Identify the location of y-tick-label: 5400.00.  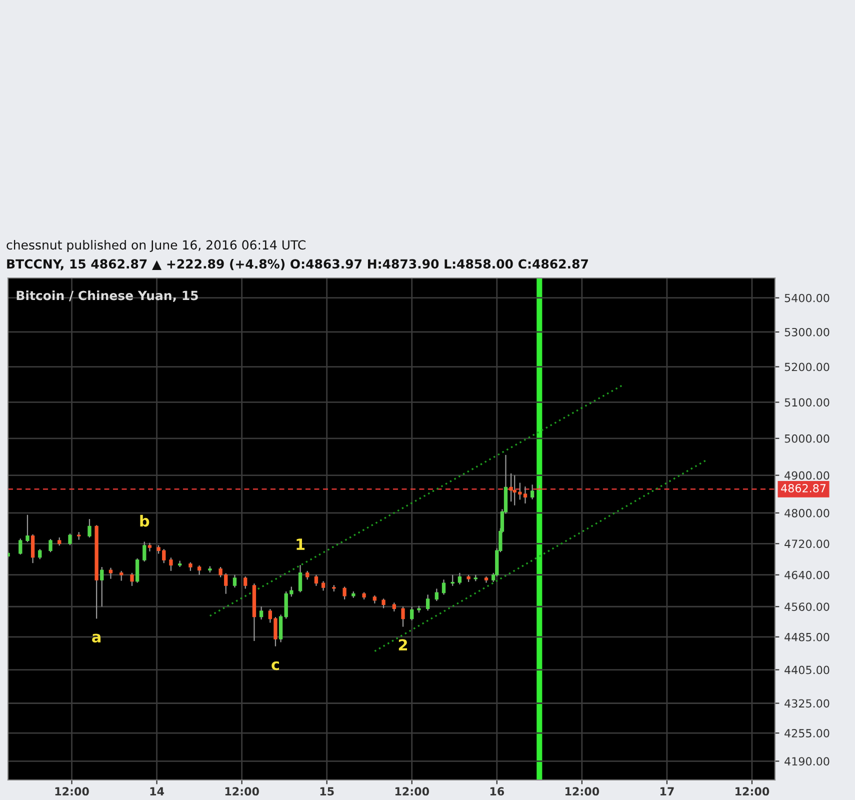
(807, 298).